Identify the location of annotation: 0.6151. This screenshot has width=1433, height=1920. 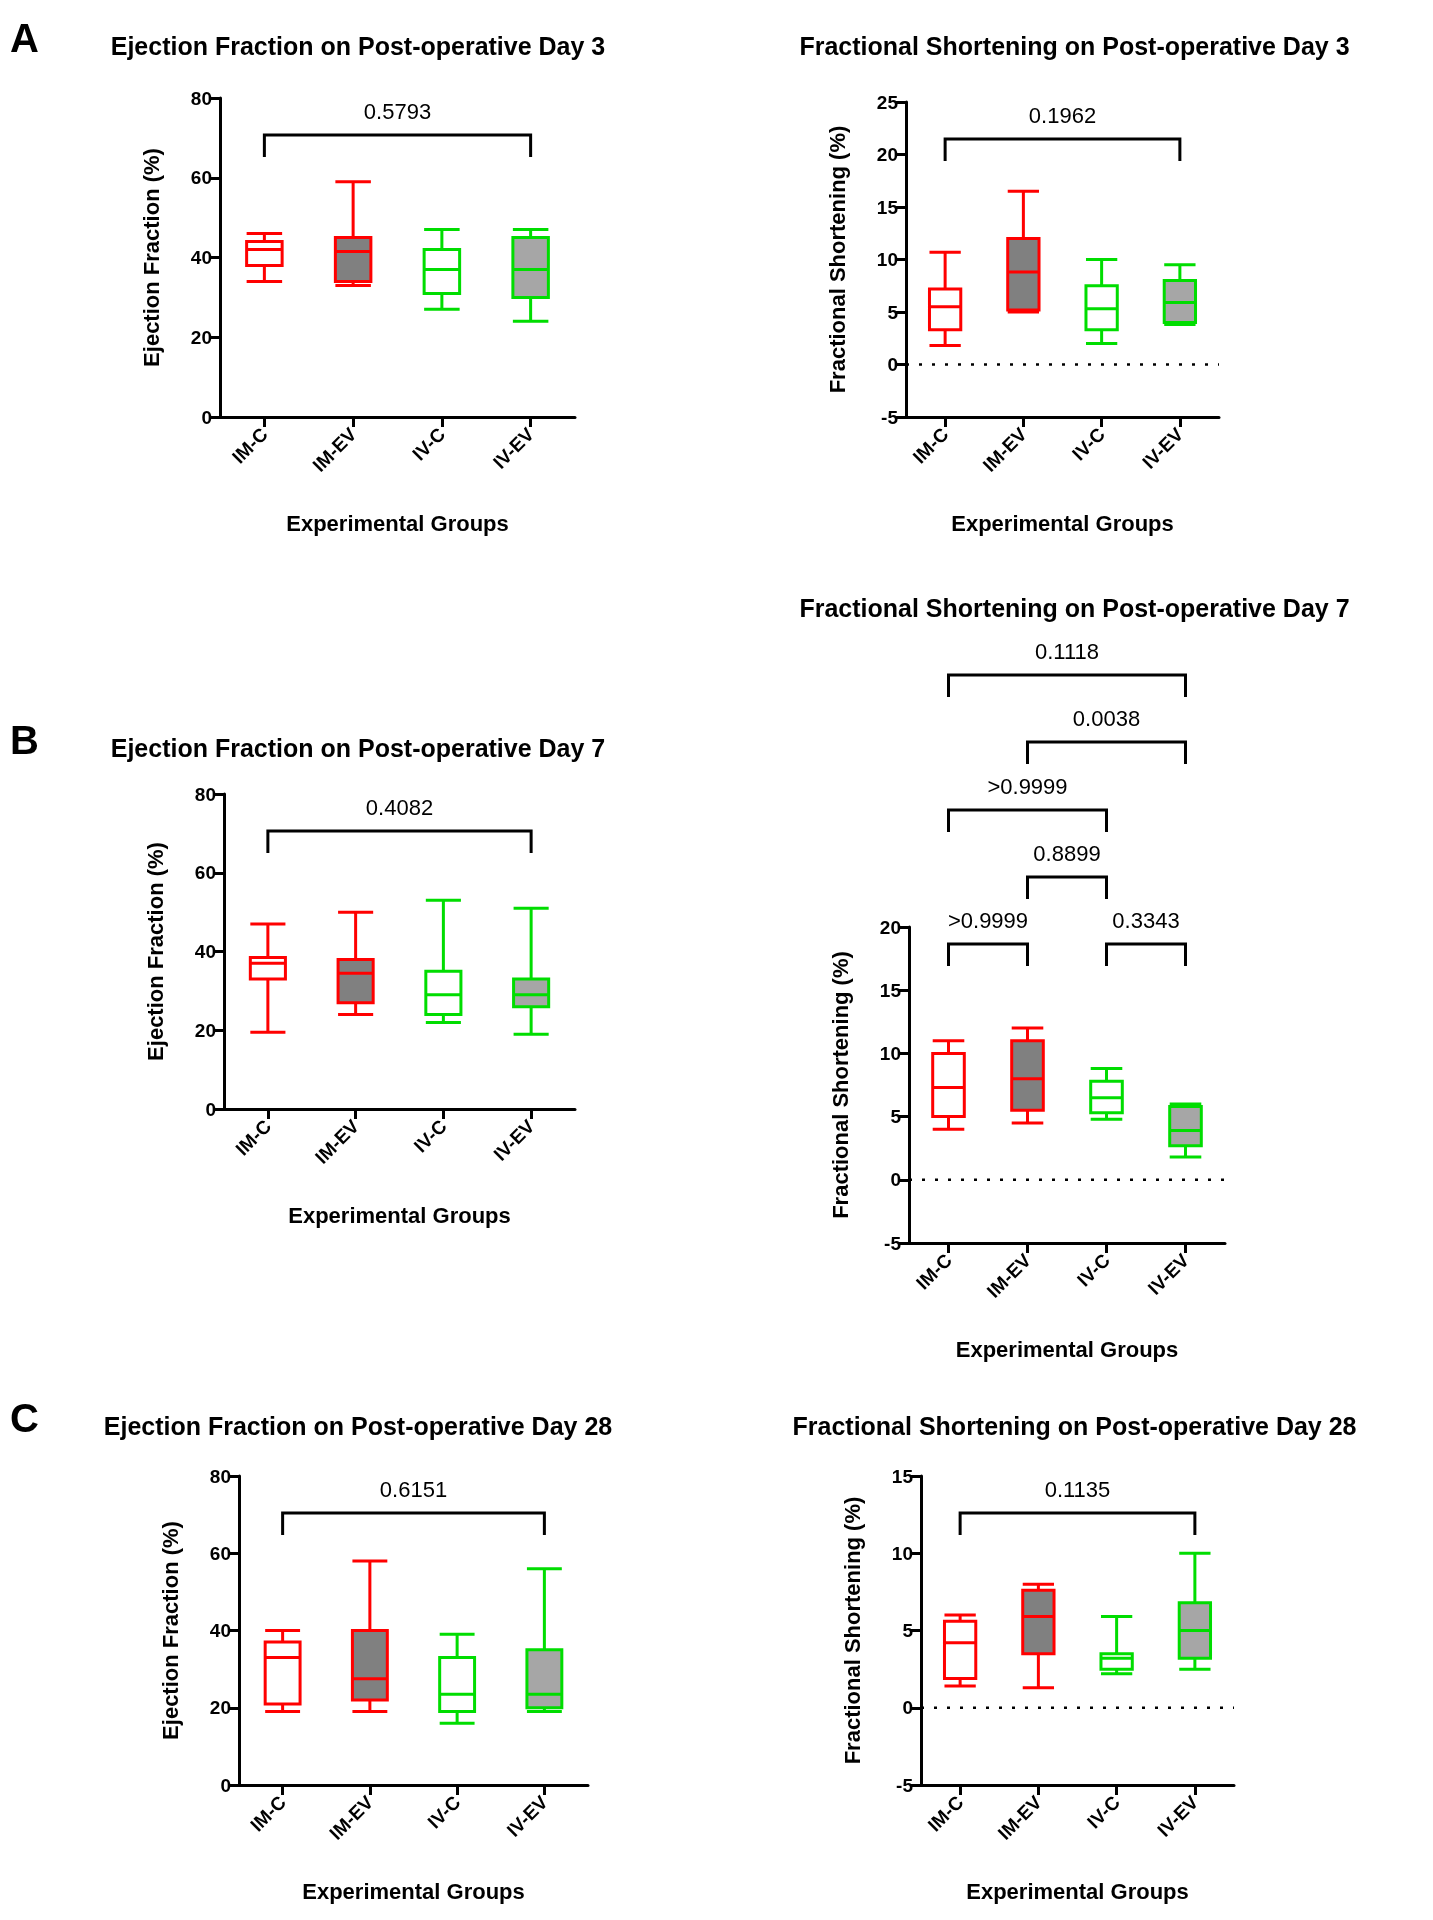
(413, 1489).